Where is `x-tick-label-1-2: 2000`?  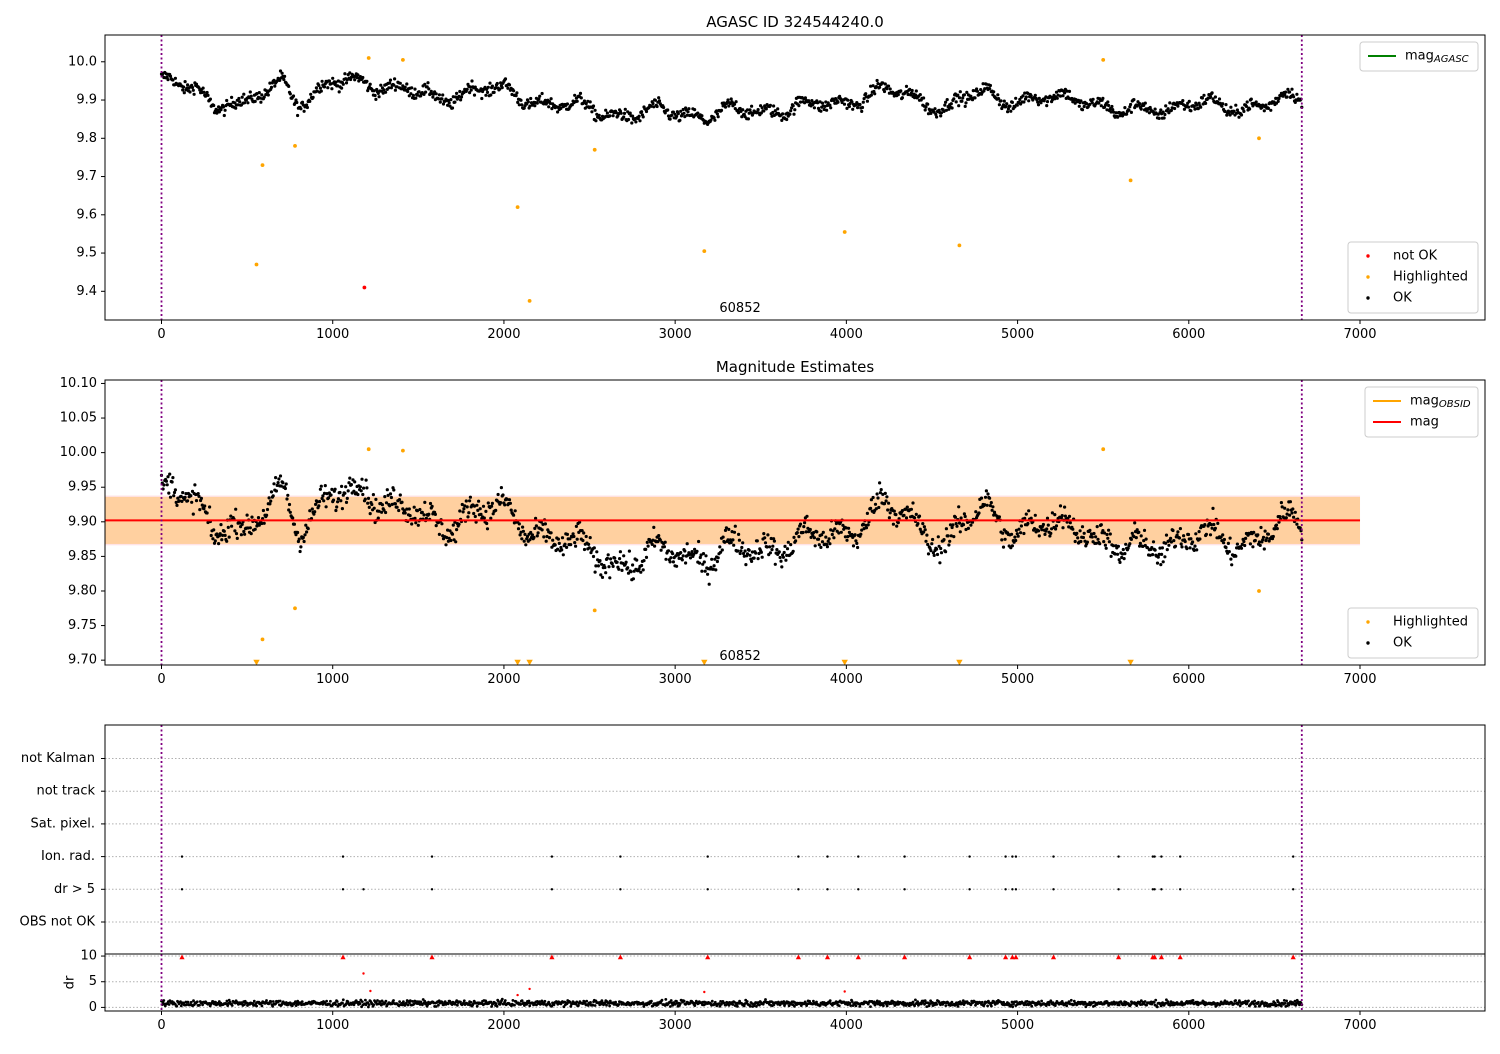 x-tick-label-1-2: 2000 is located at coordinates (503, 679).